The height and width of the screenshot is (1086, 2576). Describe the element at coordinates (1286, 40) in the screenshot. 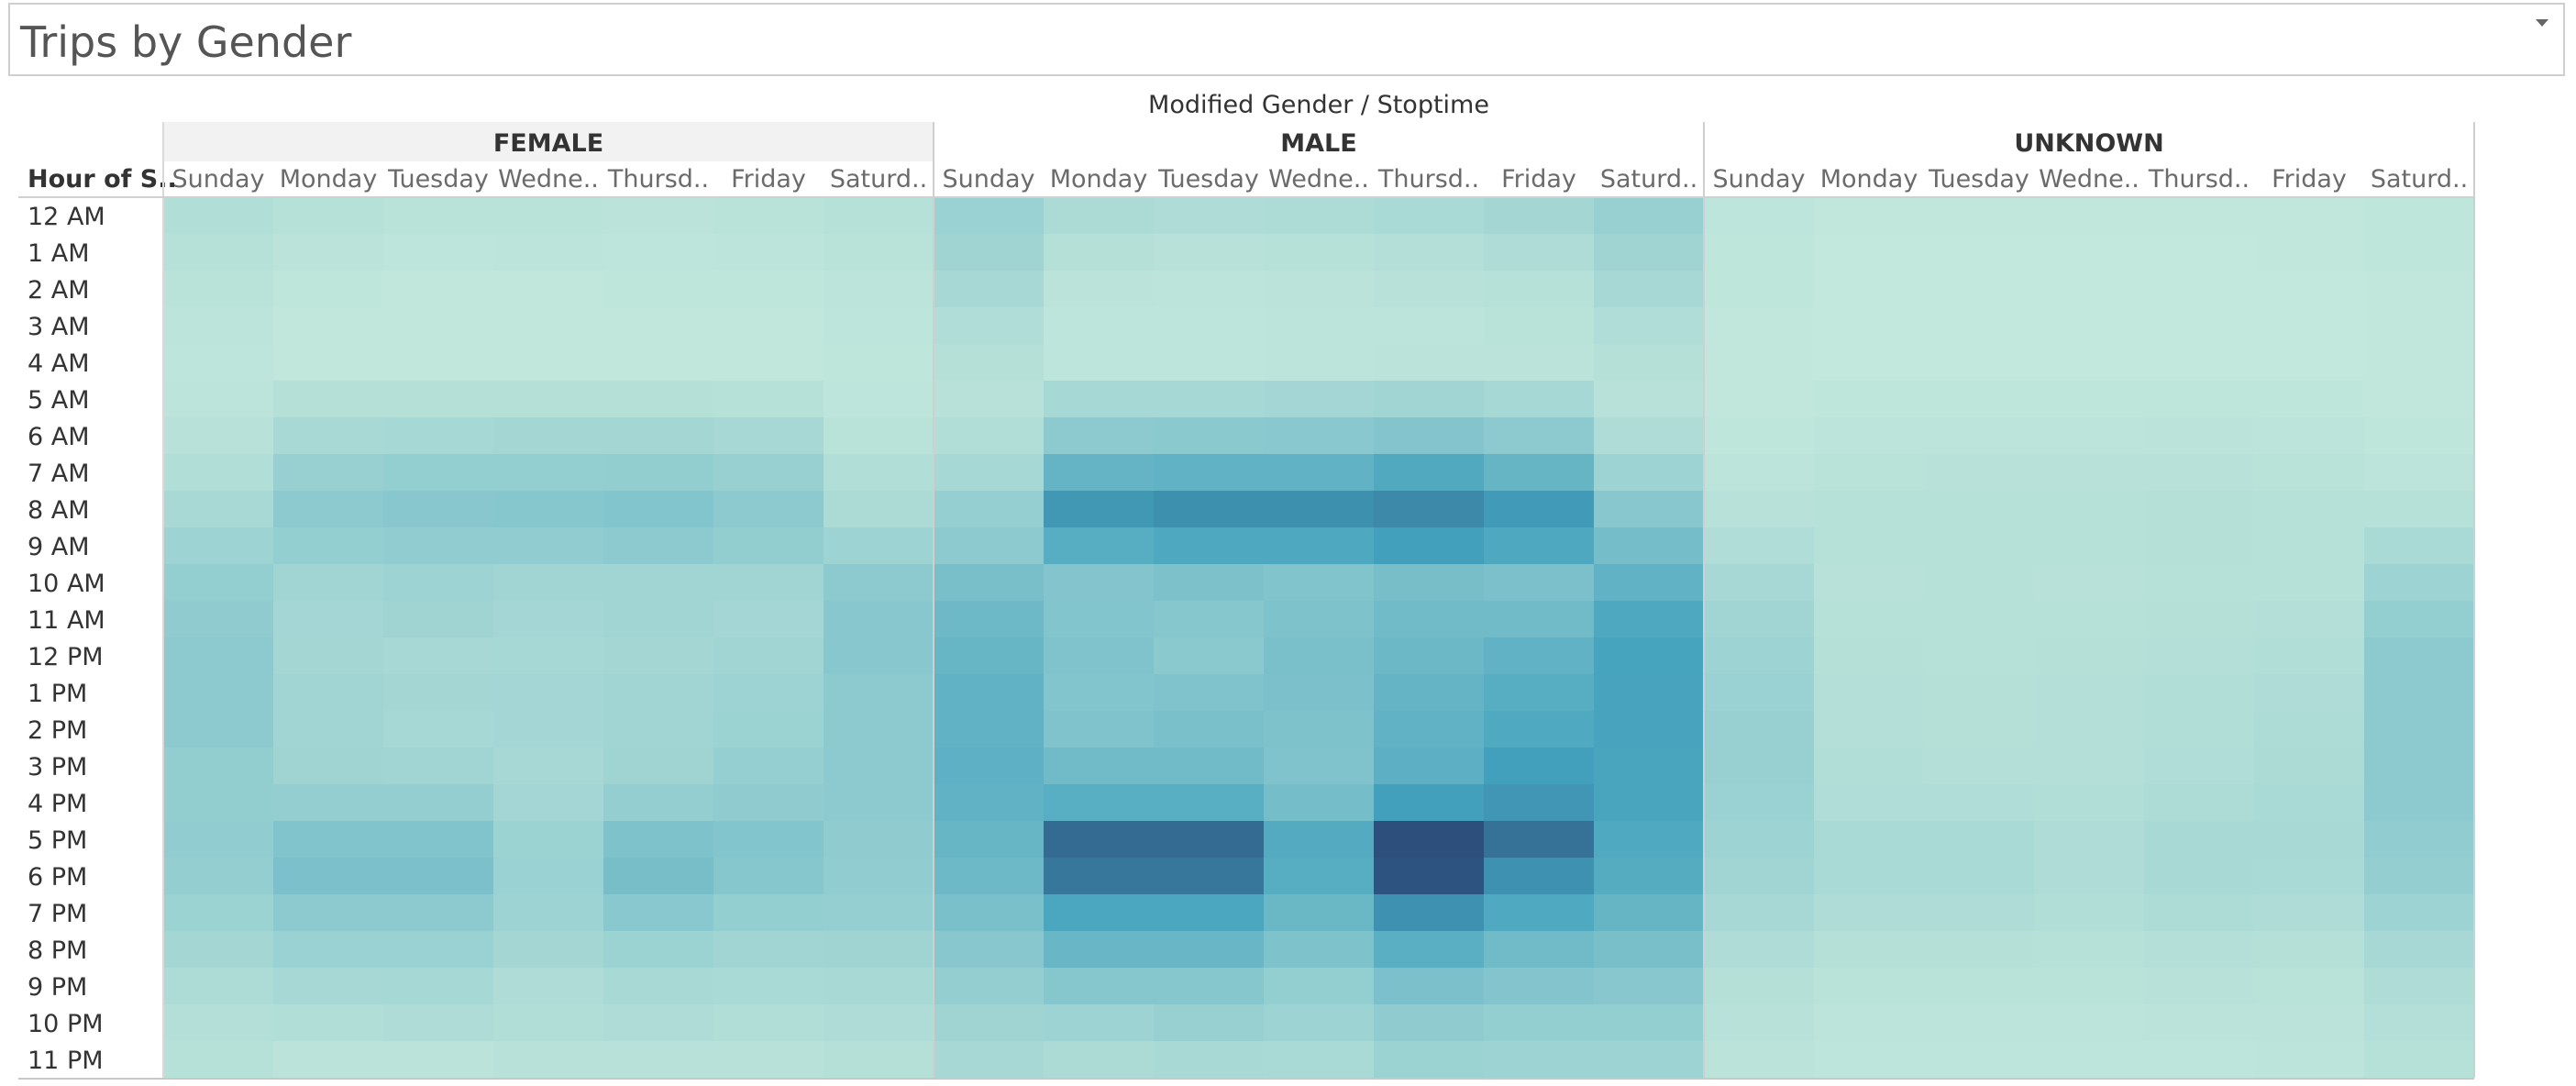

I see `title-bar: Trips by Gender` at that location.